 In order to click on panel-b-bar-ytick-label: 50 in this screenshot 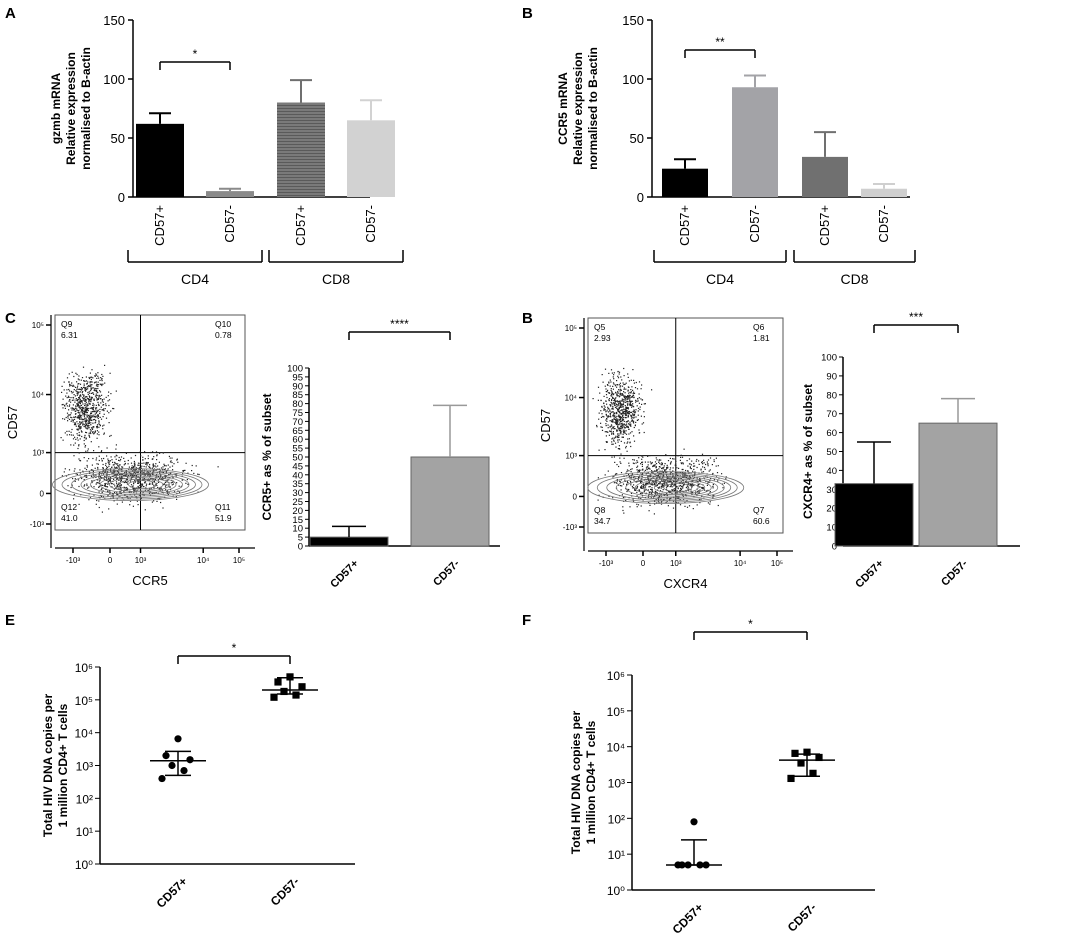, I will do `click(831, 452)`.